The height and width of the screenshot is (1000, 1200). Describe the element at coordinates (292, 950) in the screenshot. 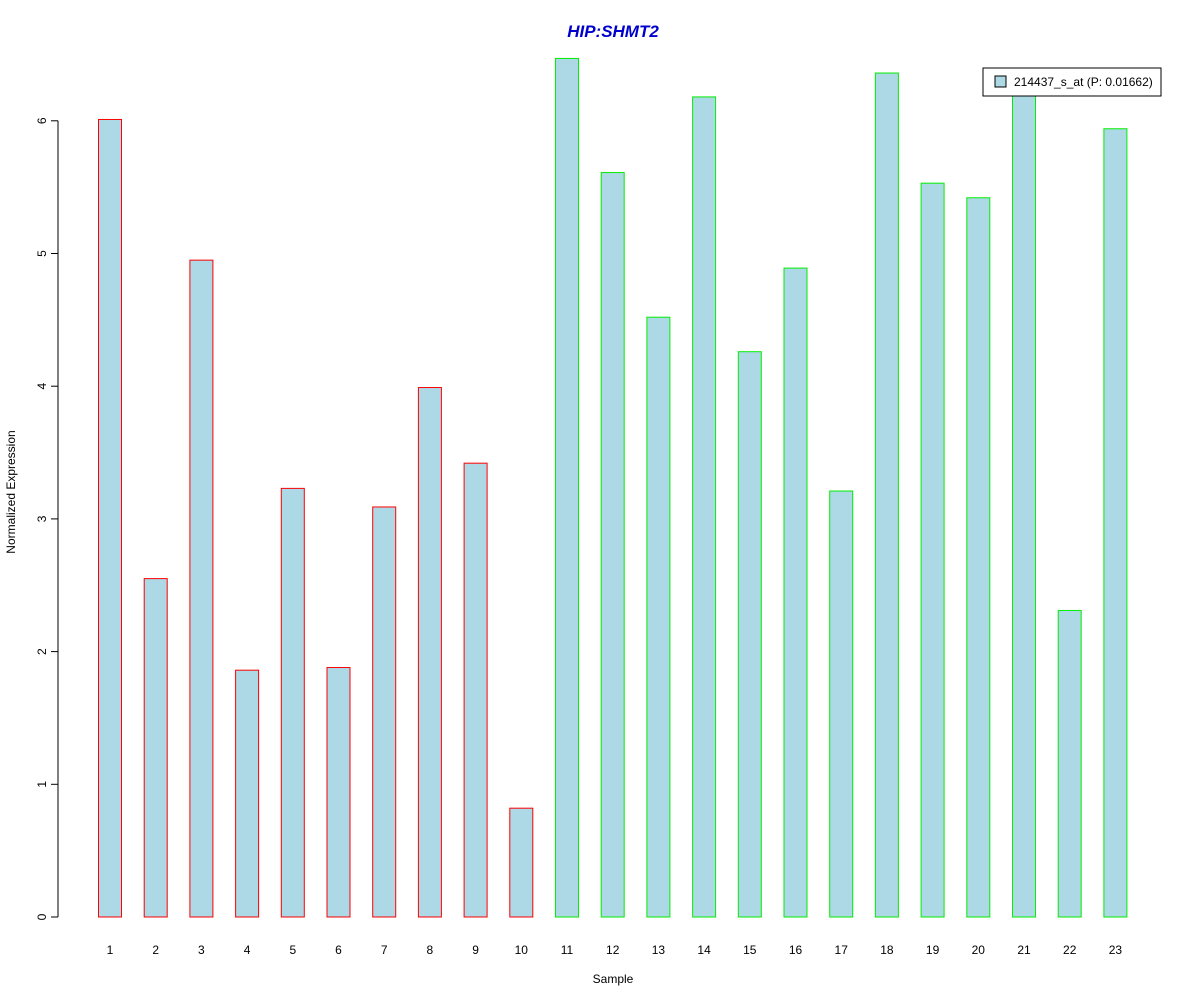

I see `x-tick-label: 5` at that location.